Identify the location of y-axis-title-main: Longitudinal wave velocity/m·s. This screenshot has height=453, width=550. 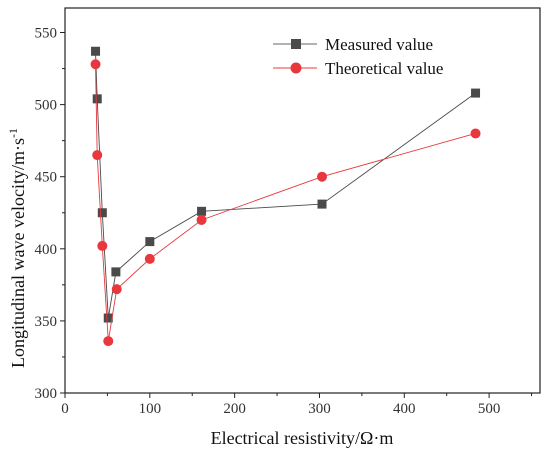
(18, 253).